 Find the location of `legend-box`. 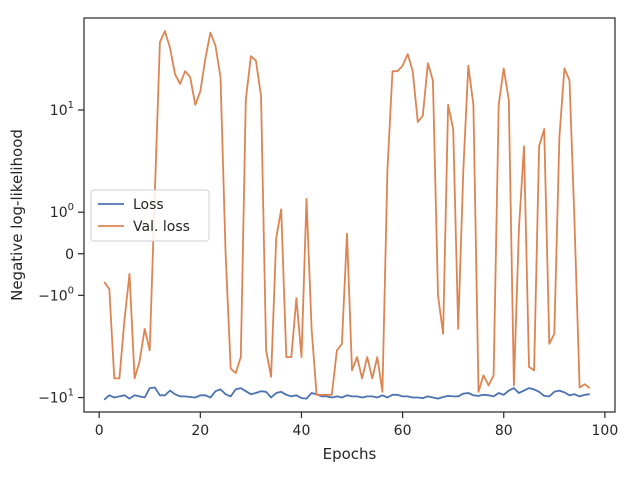

legend-box is located at coordinates (150, 215).